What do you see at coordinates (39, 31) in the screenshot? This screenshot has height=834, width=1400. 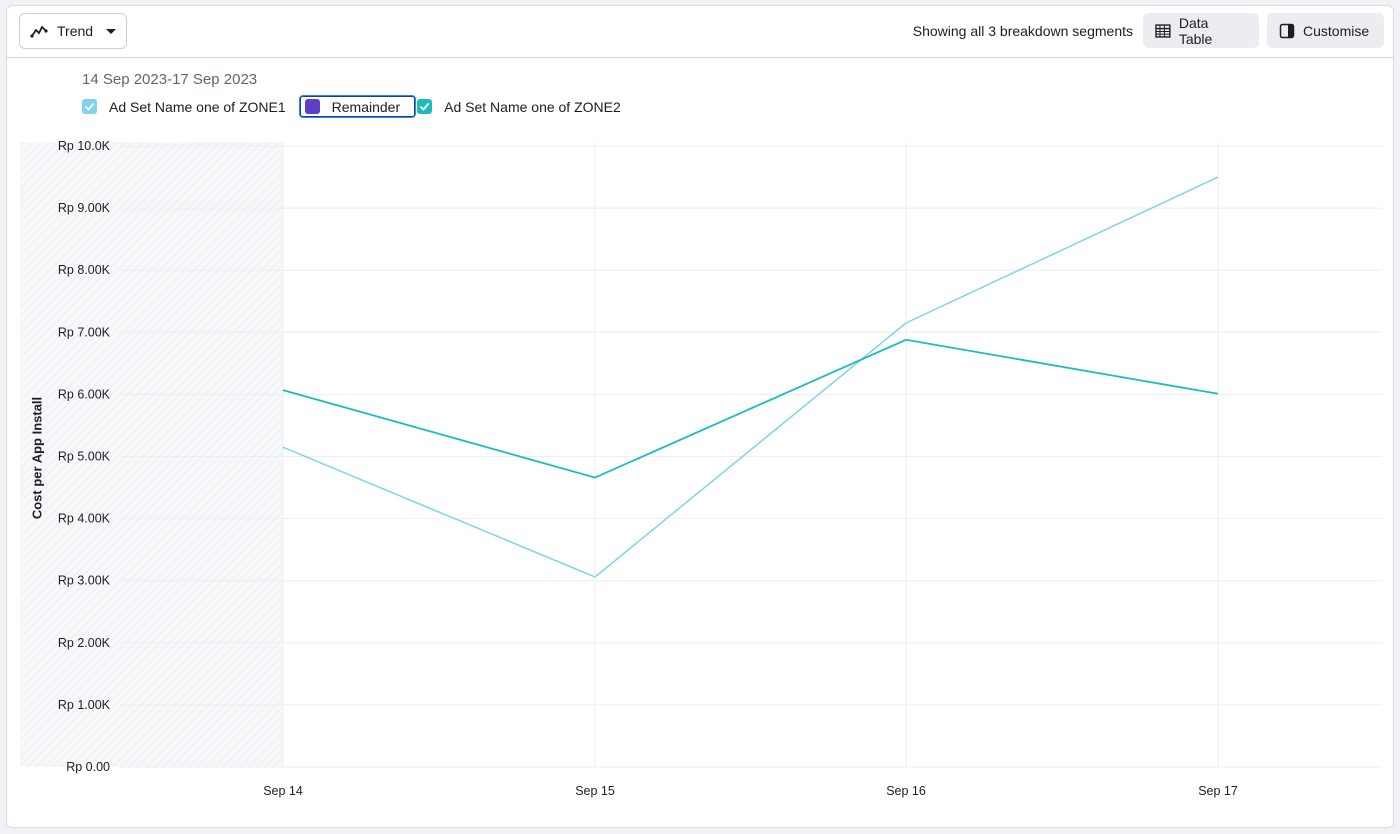 I see `trend-icon` at bounding box center [39, 31].